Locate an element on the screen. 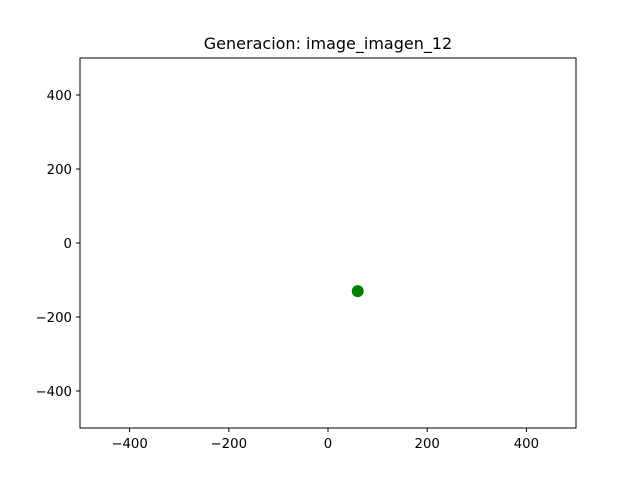 Image resolution: width=640 pixels, height=480 pixels. y-tick-label: −400 is located at coordinates (53, 392).